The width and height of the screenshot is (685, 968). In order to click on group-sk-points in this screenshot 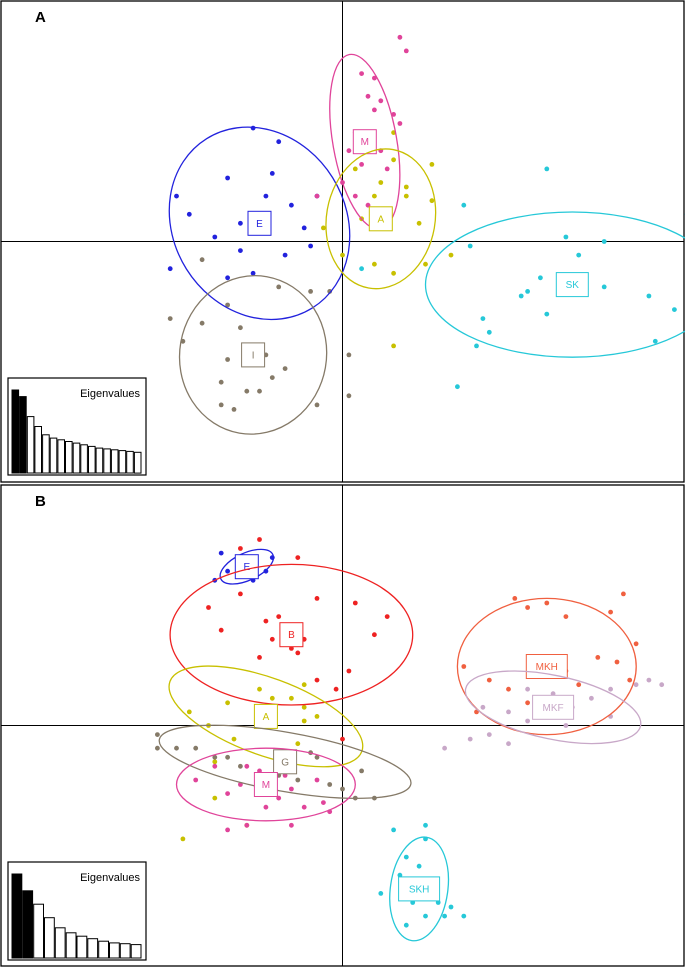, I will do `click(522, 278)`.